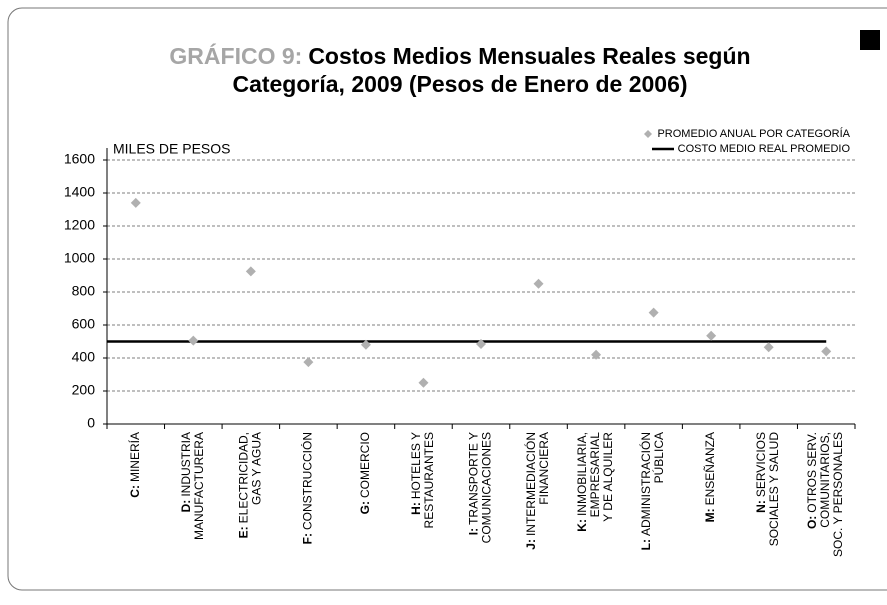  What do you see at coordinates (529, 56) in the screenshot?
I see `title-line: Costos Medios Mensuales Reales según` at bounding box center [529, 56].